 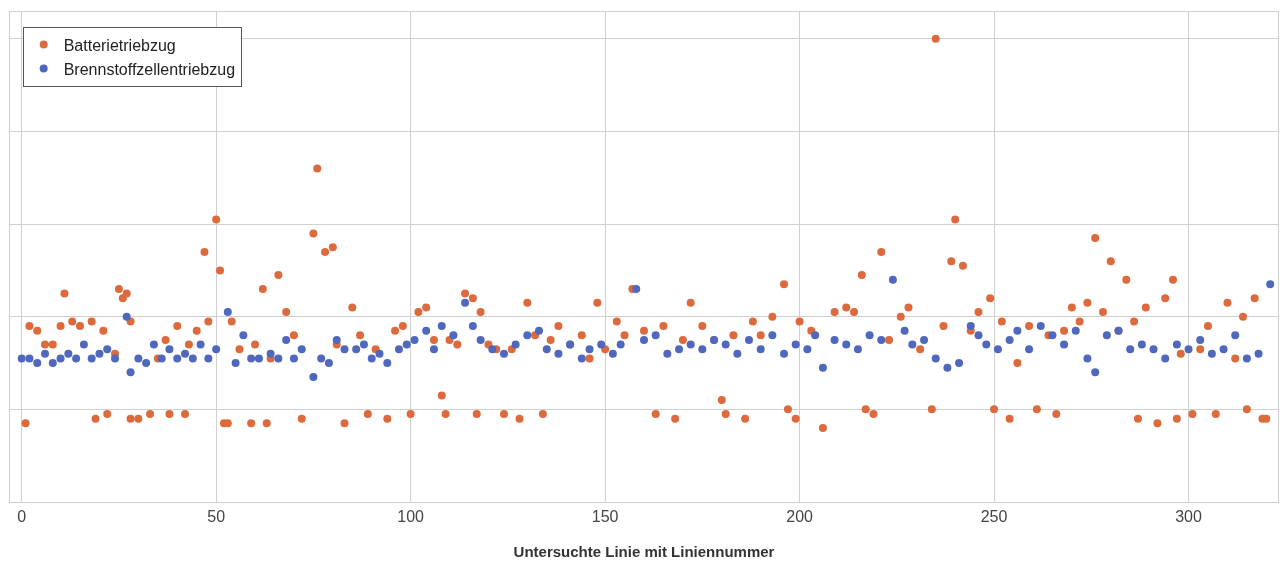 What do you see at coordinates (994, 517) in the screenshot?
I see `x-tick-label: 250` at bounding box center [994, 517].